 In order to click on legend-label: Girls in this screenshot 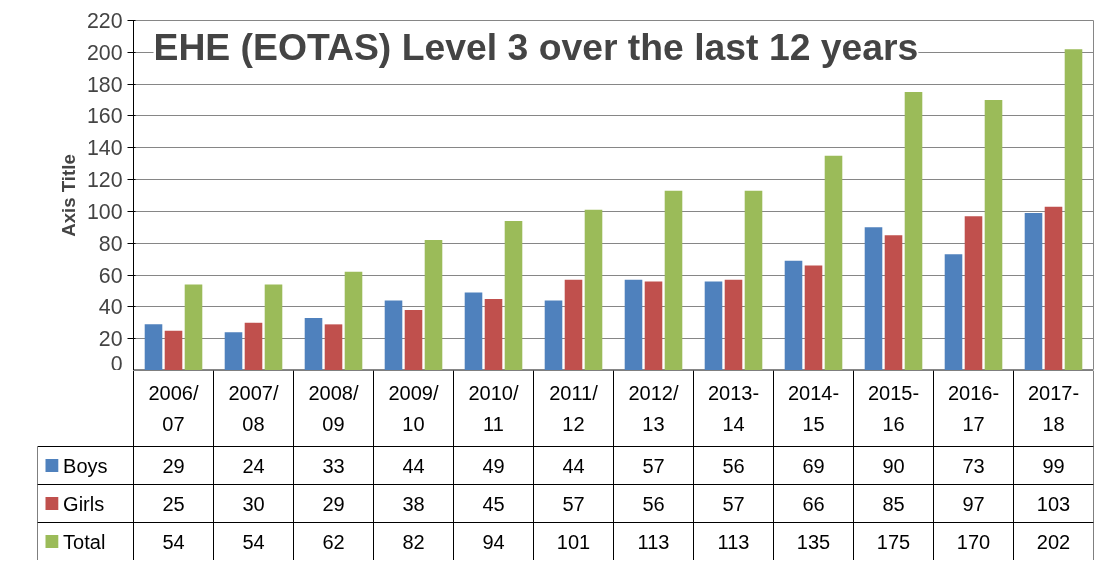, I will do `click(84, 503)`.